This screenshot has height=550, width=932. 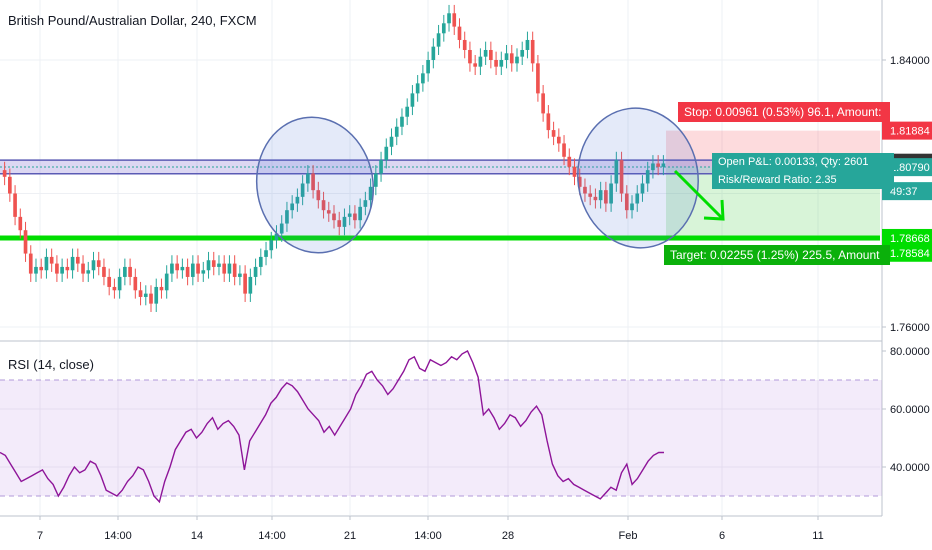 I want to click on risk-reward-label: Risk/Reward Ratio: 2.35, so click(x=803, y=180).